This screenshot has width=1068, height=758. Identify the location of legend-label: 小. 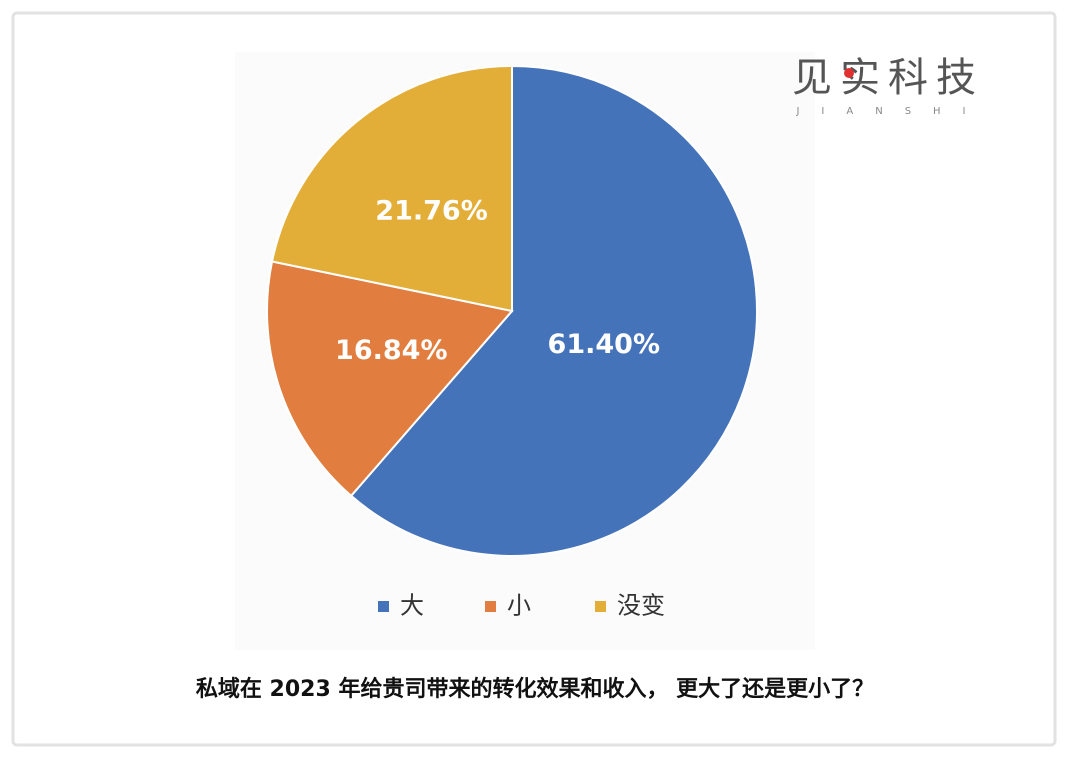
(519, 606).